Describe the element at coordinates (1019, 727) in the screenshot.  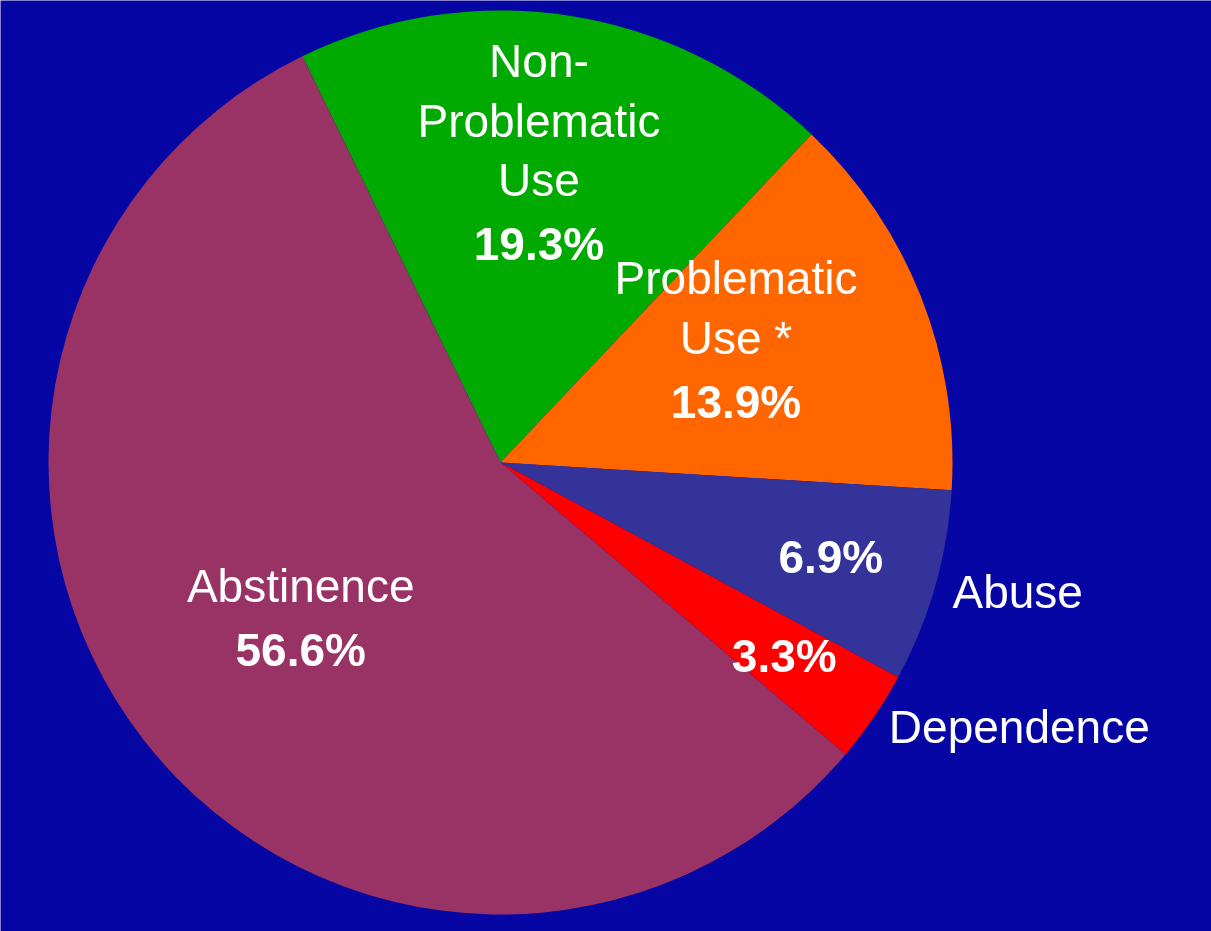
I see `slice-label: Dependence` at that location.